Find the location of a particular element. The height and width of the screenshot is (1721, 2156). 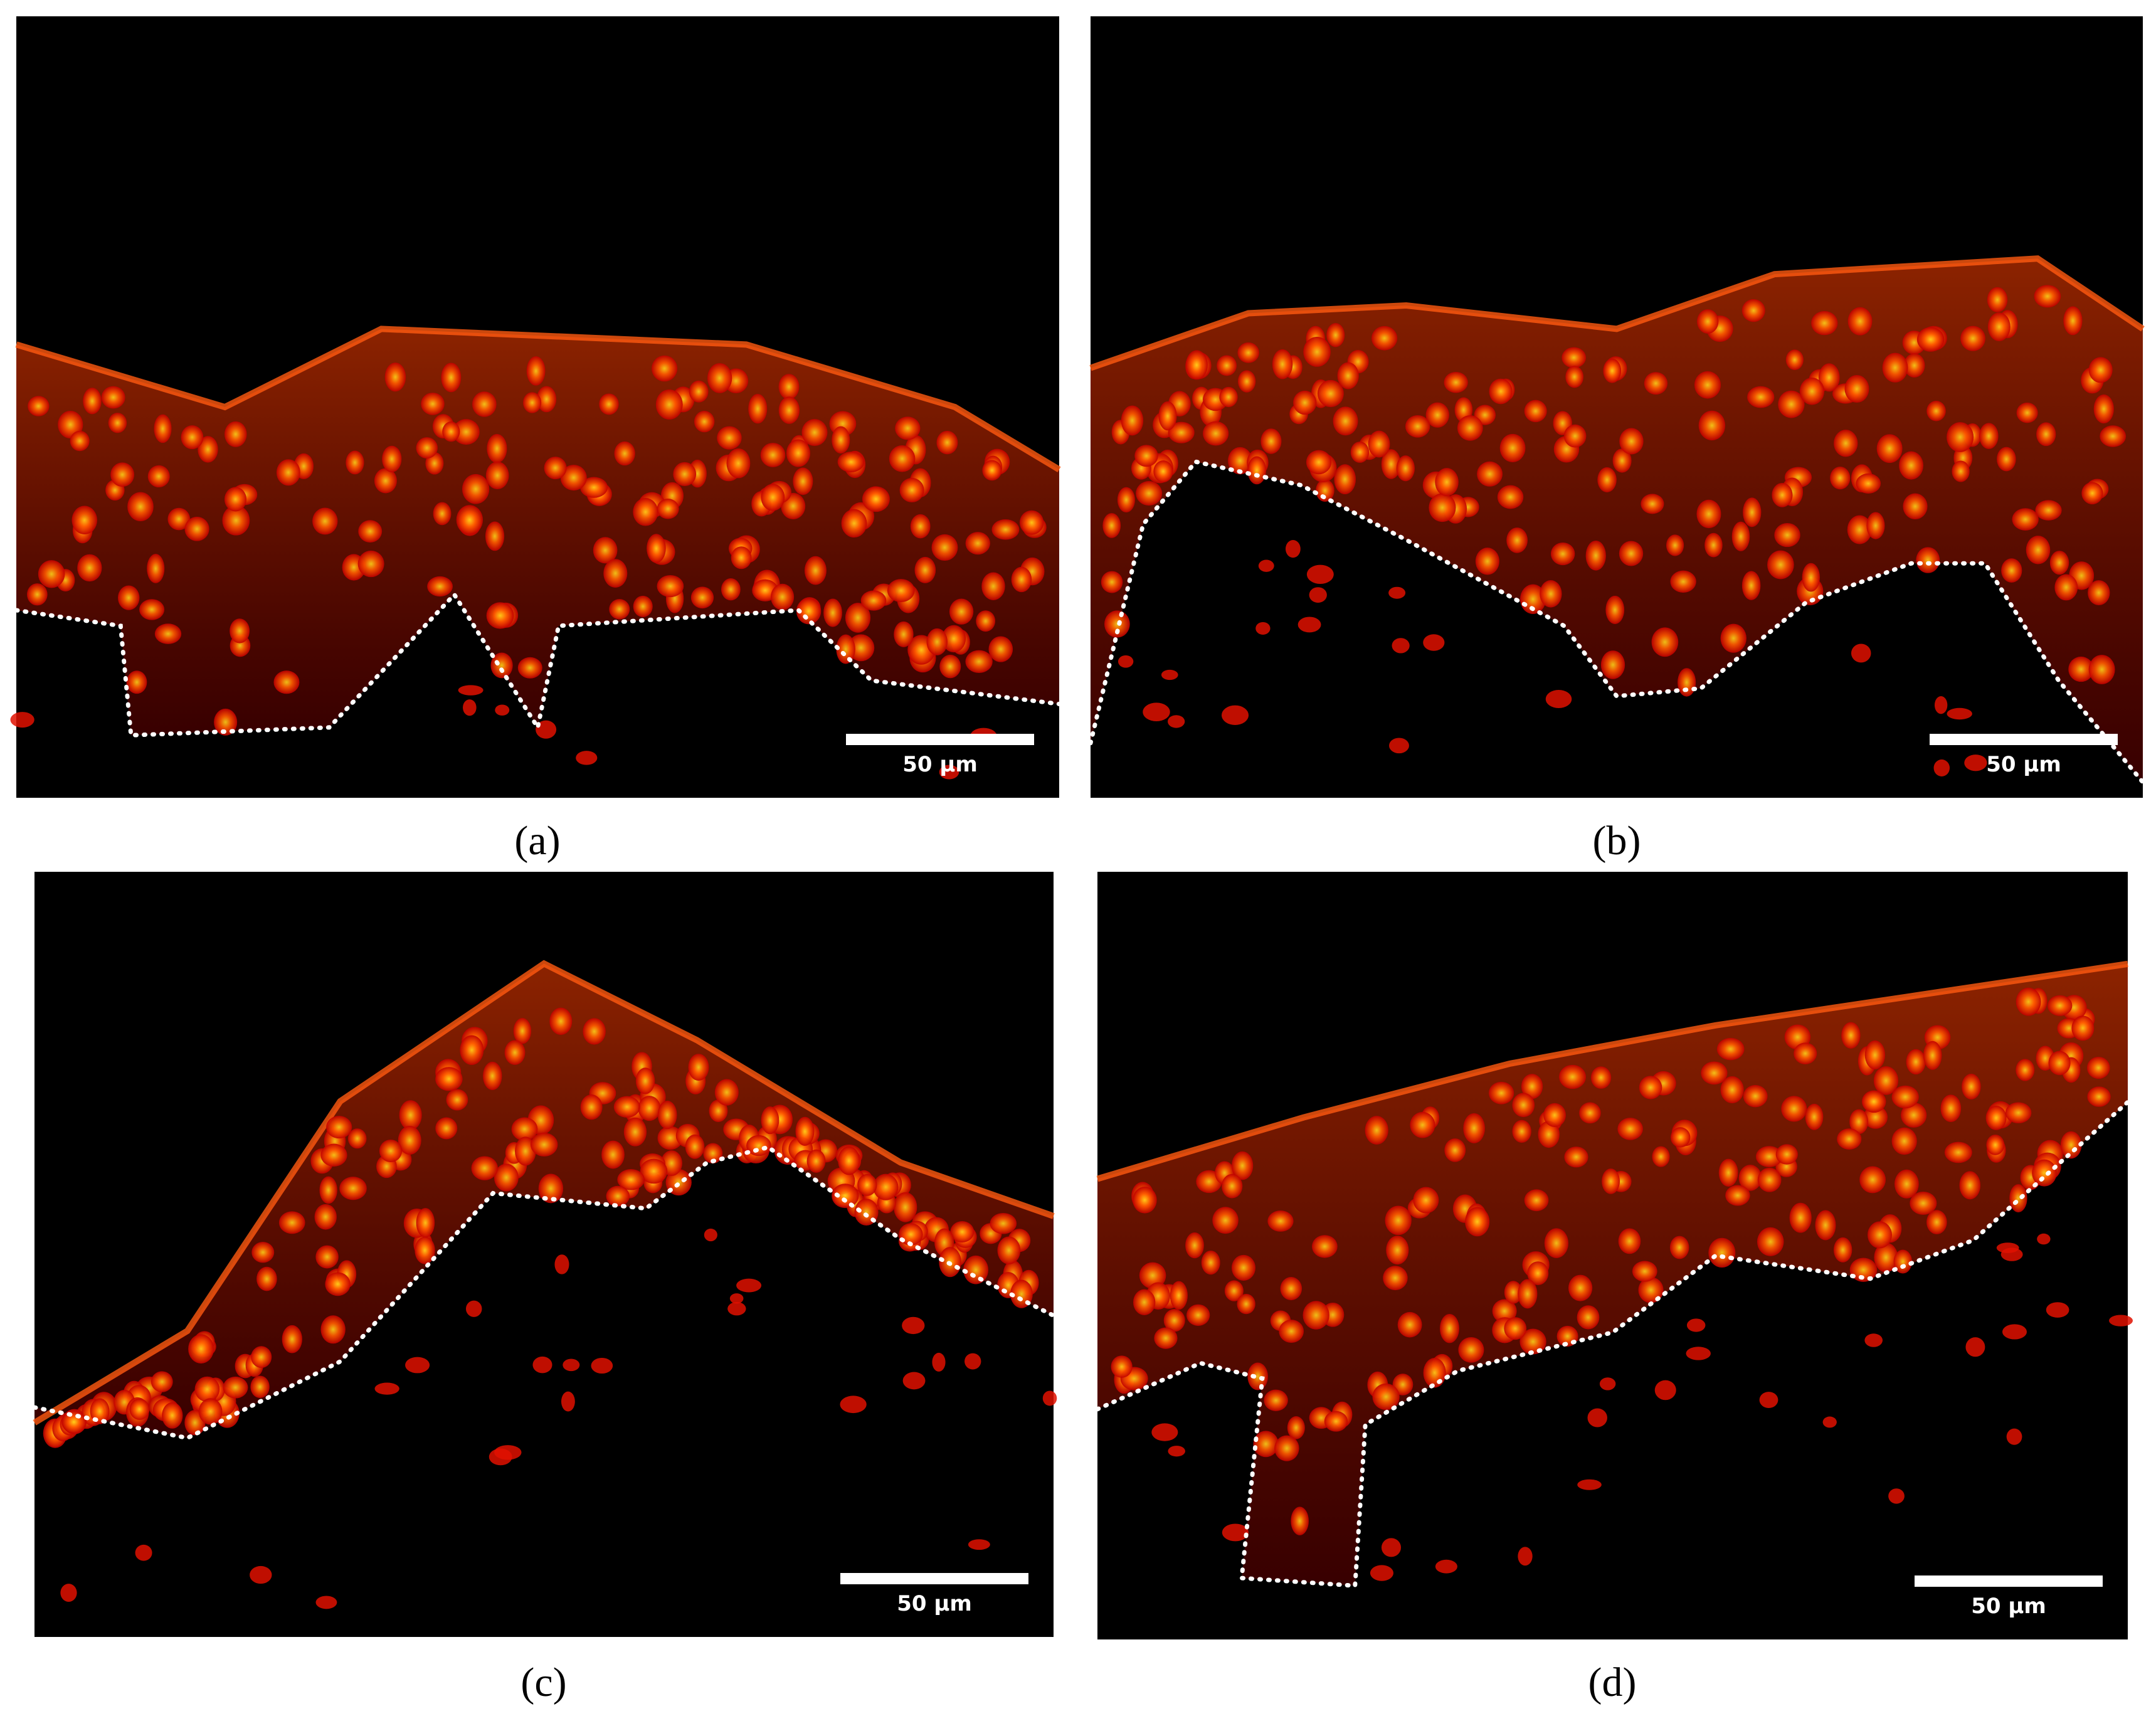

scale-bar-label: 50 µm is located at coordinates (2023, 764).